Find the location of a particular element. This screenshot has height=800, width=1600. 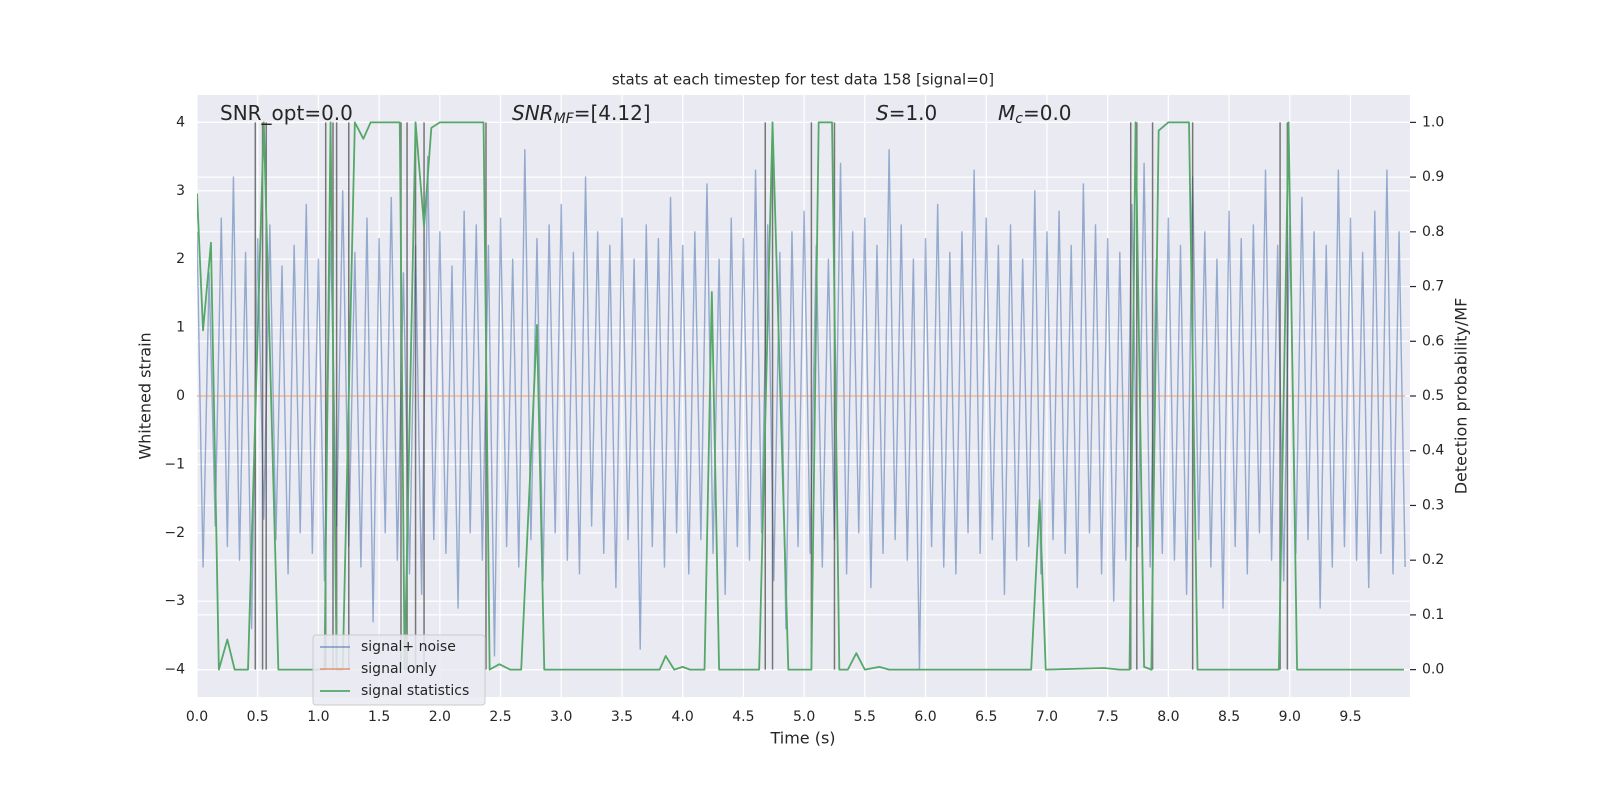

y2-tick-label: 0.6 is located at coordinates (1433, 341).